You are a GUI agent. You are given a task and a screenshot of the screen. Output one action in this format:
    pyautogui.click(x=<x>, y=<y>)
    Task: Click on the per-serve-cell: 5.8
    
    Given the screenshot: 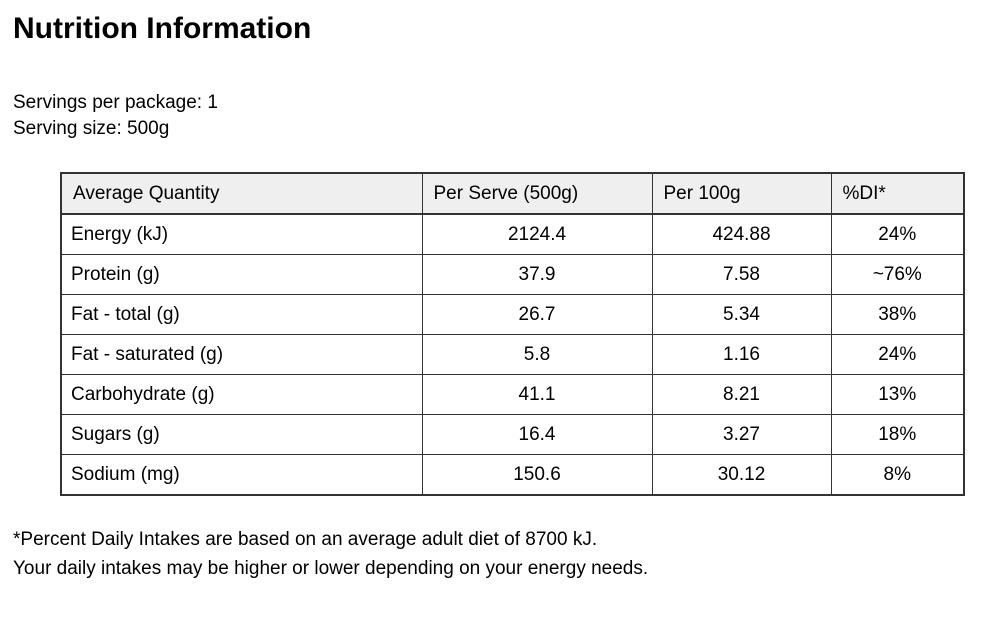 What is the action you would take?
    pyautogui.click(x=537, y=354)
    